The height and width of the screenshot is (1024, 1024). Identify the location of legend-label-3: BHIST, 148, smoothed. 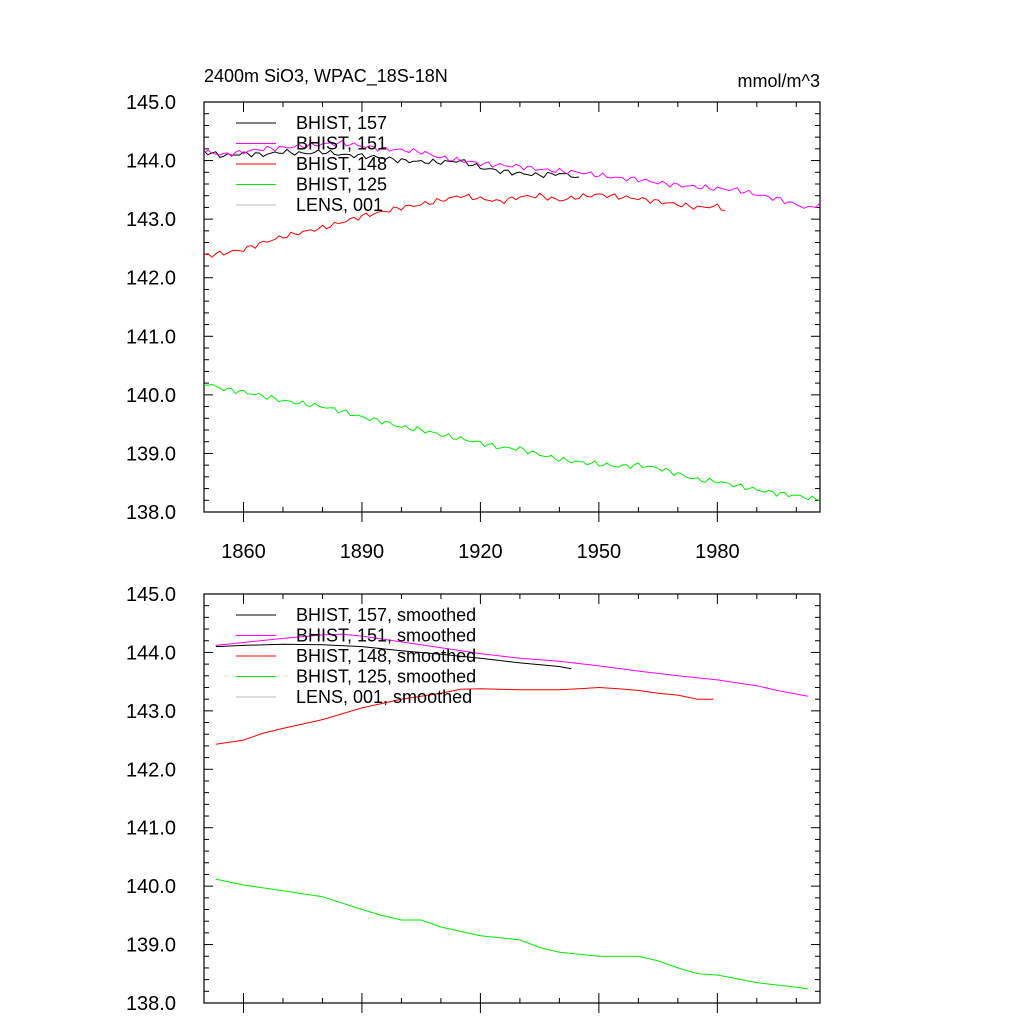
(386, 656).